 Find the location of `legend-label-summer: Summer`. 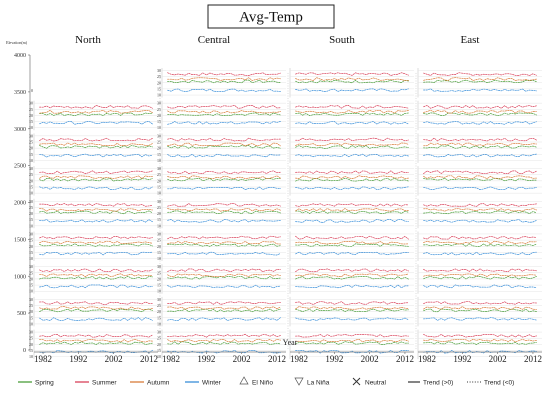

legend-label-summer: Summer is located at coordinates (104, 382).